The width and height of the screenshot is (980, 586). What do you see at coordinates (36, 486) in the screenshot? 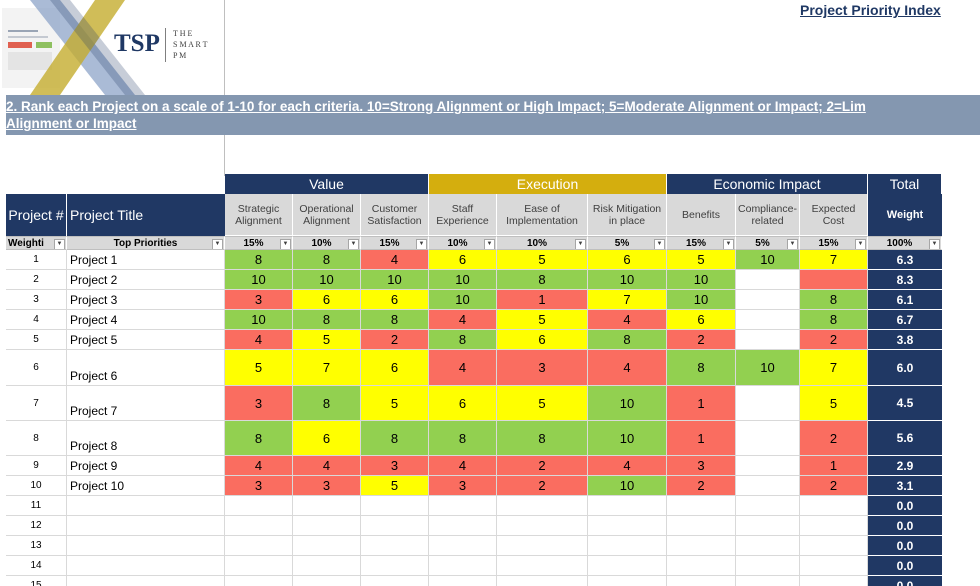
I see `project-number-cell: 10` at bounding box center [36, 486].